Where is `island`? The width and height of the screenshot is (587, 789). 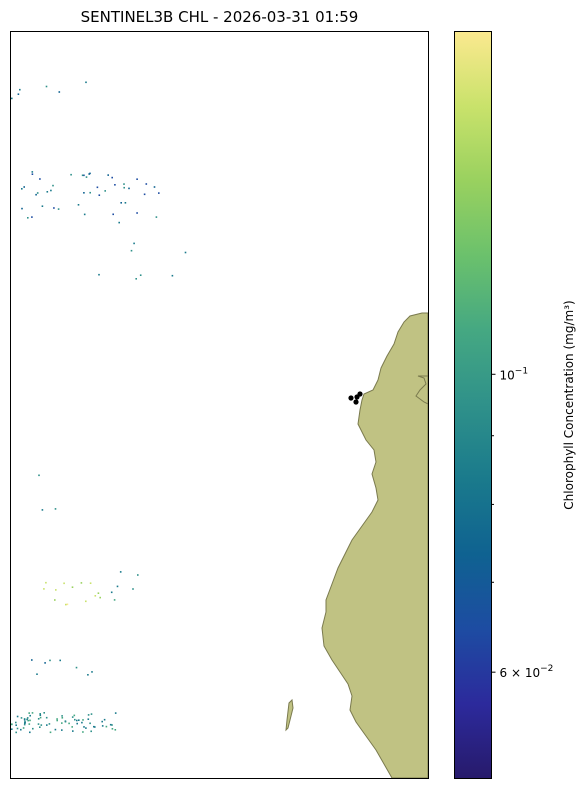
island is located at coordinates (289, 715).